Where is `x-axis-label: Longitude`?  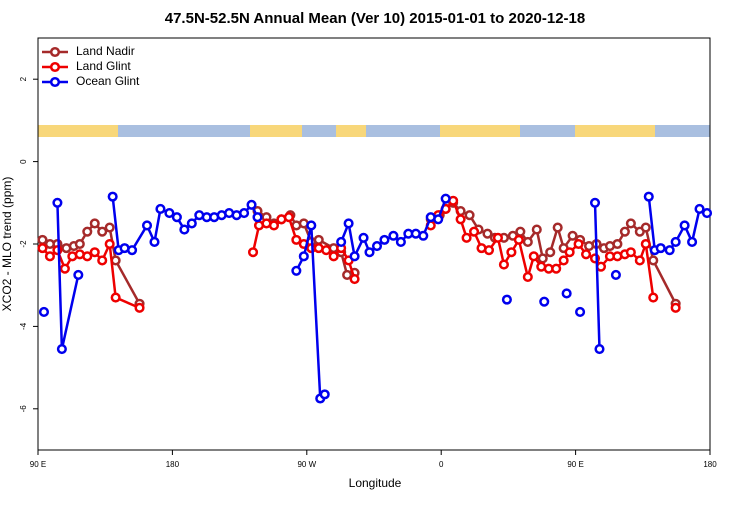
x-axis-label: Longitude is located at coordinates (375, 483).